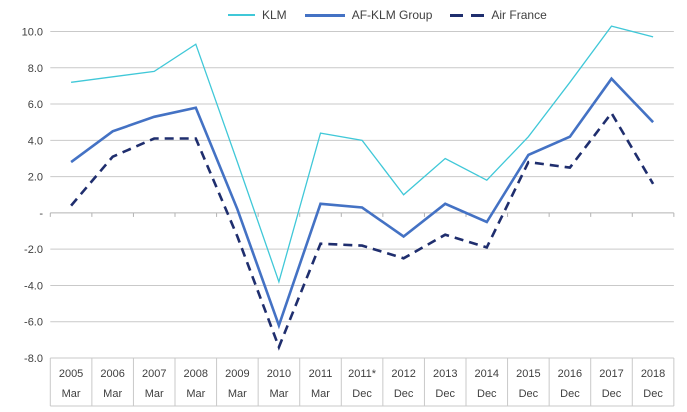 This screenshot has height=412, width=687. I want to click on y-axis-tick-label: -, so click(41, 214).